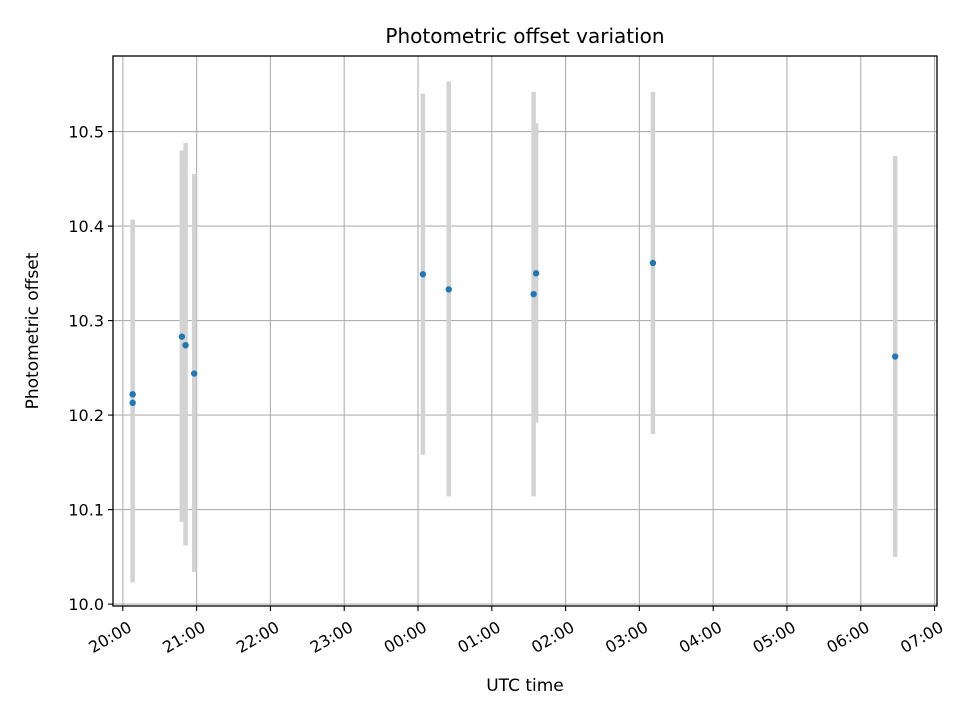 The height and width of the screenshot is (720, 960). Describe the element at coordinates (774, 637) in the screenshot. I see `x-tick-label: 05:00` at that location.